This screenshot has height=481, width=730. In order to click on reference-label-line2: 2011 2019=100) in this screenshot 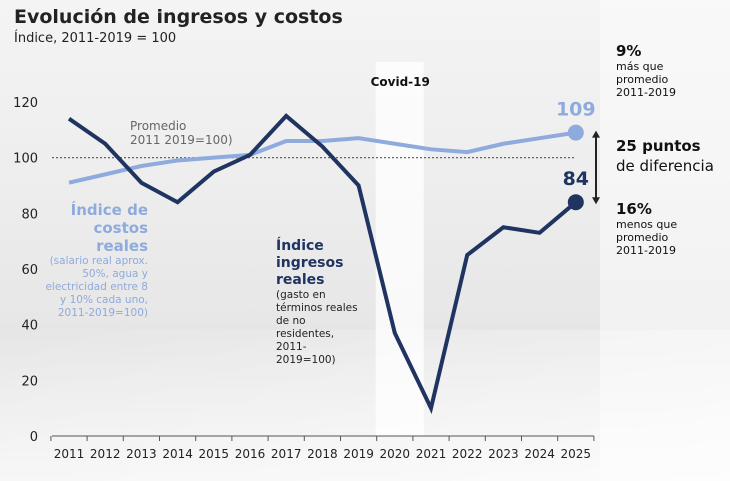, I will do `click(181, 140)`.